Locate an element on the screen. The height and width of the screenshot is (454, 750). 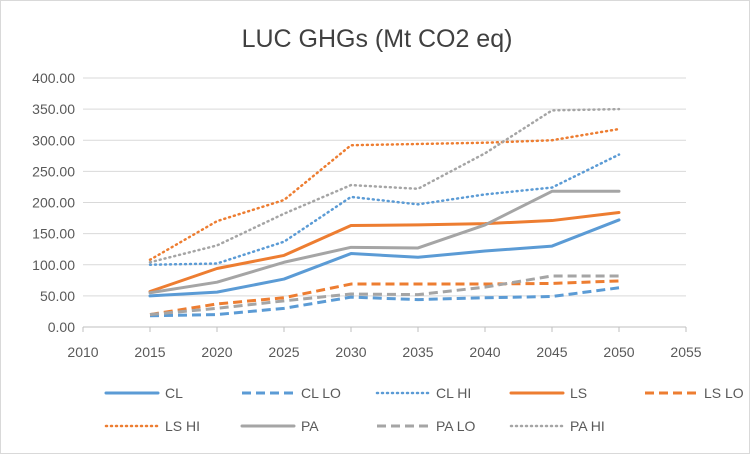
x-tick-label: 2010 is located at coordinates (82, 352).